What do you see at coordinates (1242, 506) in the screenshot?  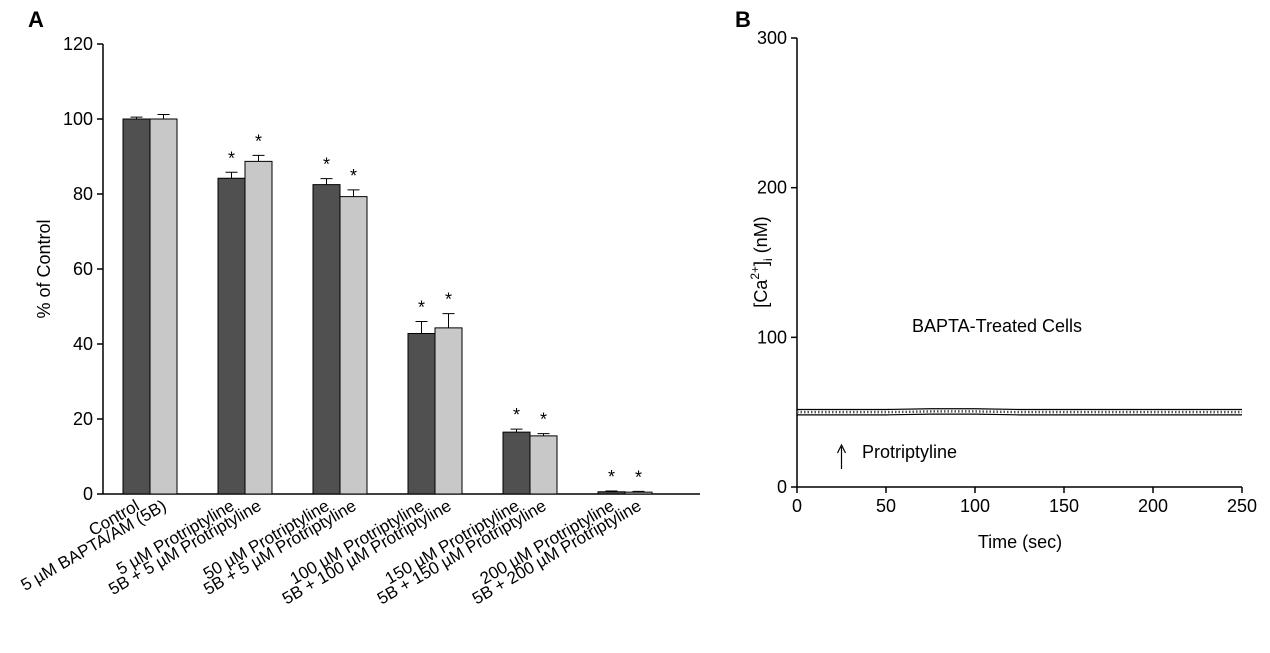 I see `x-tick-label: 250` at bounding box center [1242, 506].